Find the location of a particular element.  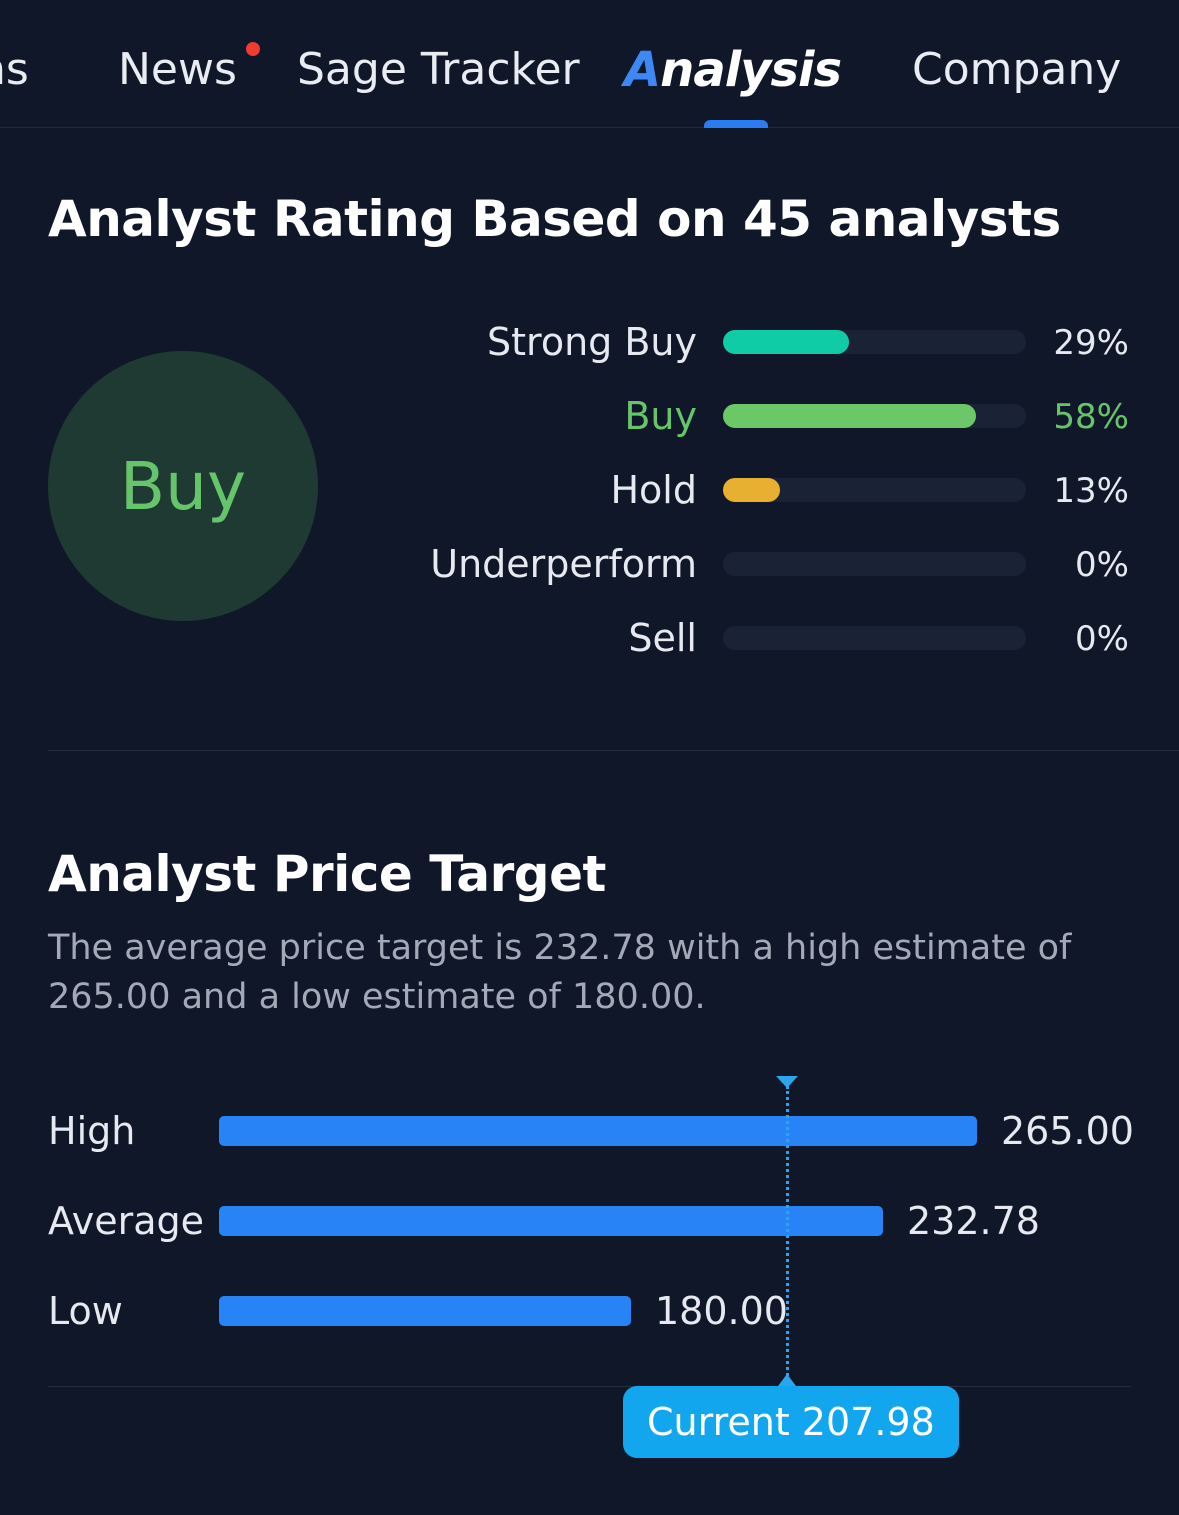

current-price-line is located at coordinates (787, 1234).